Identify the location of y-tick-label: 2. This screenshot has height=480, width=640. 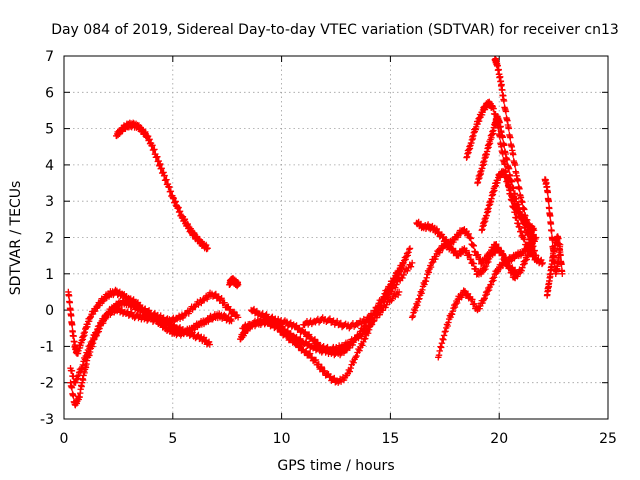
(49, 239).